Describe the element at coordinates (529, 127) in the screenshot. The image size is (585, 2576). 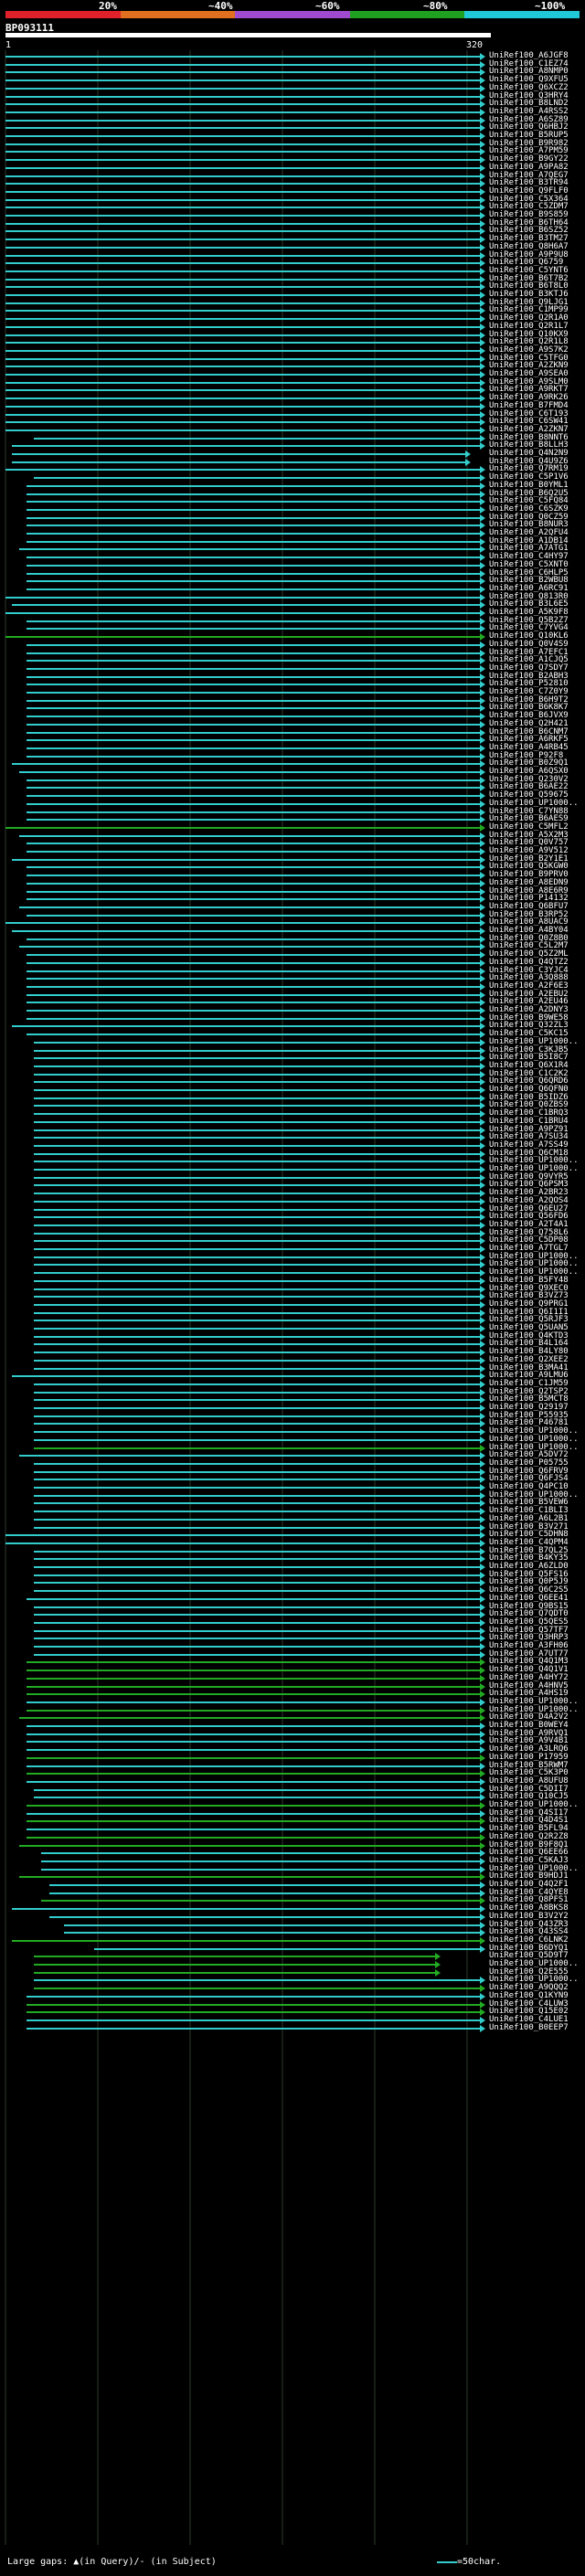
I see `hit-label: UniRef100_Q6HBJ2` at that location.